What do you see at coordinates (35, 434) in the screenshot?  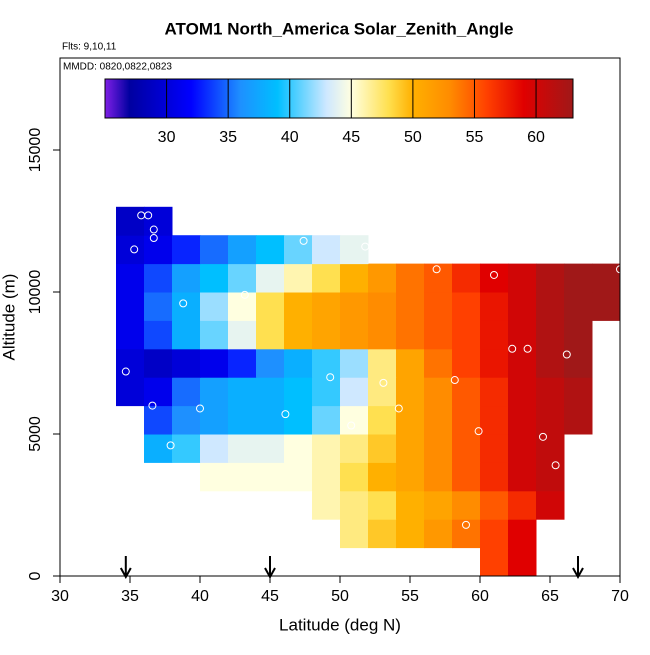 I see `y-tick-label: 5000` at bounding box center [35, 434].